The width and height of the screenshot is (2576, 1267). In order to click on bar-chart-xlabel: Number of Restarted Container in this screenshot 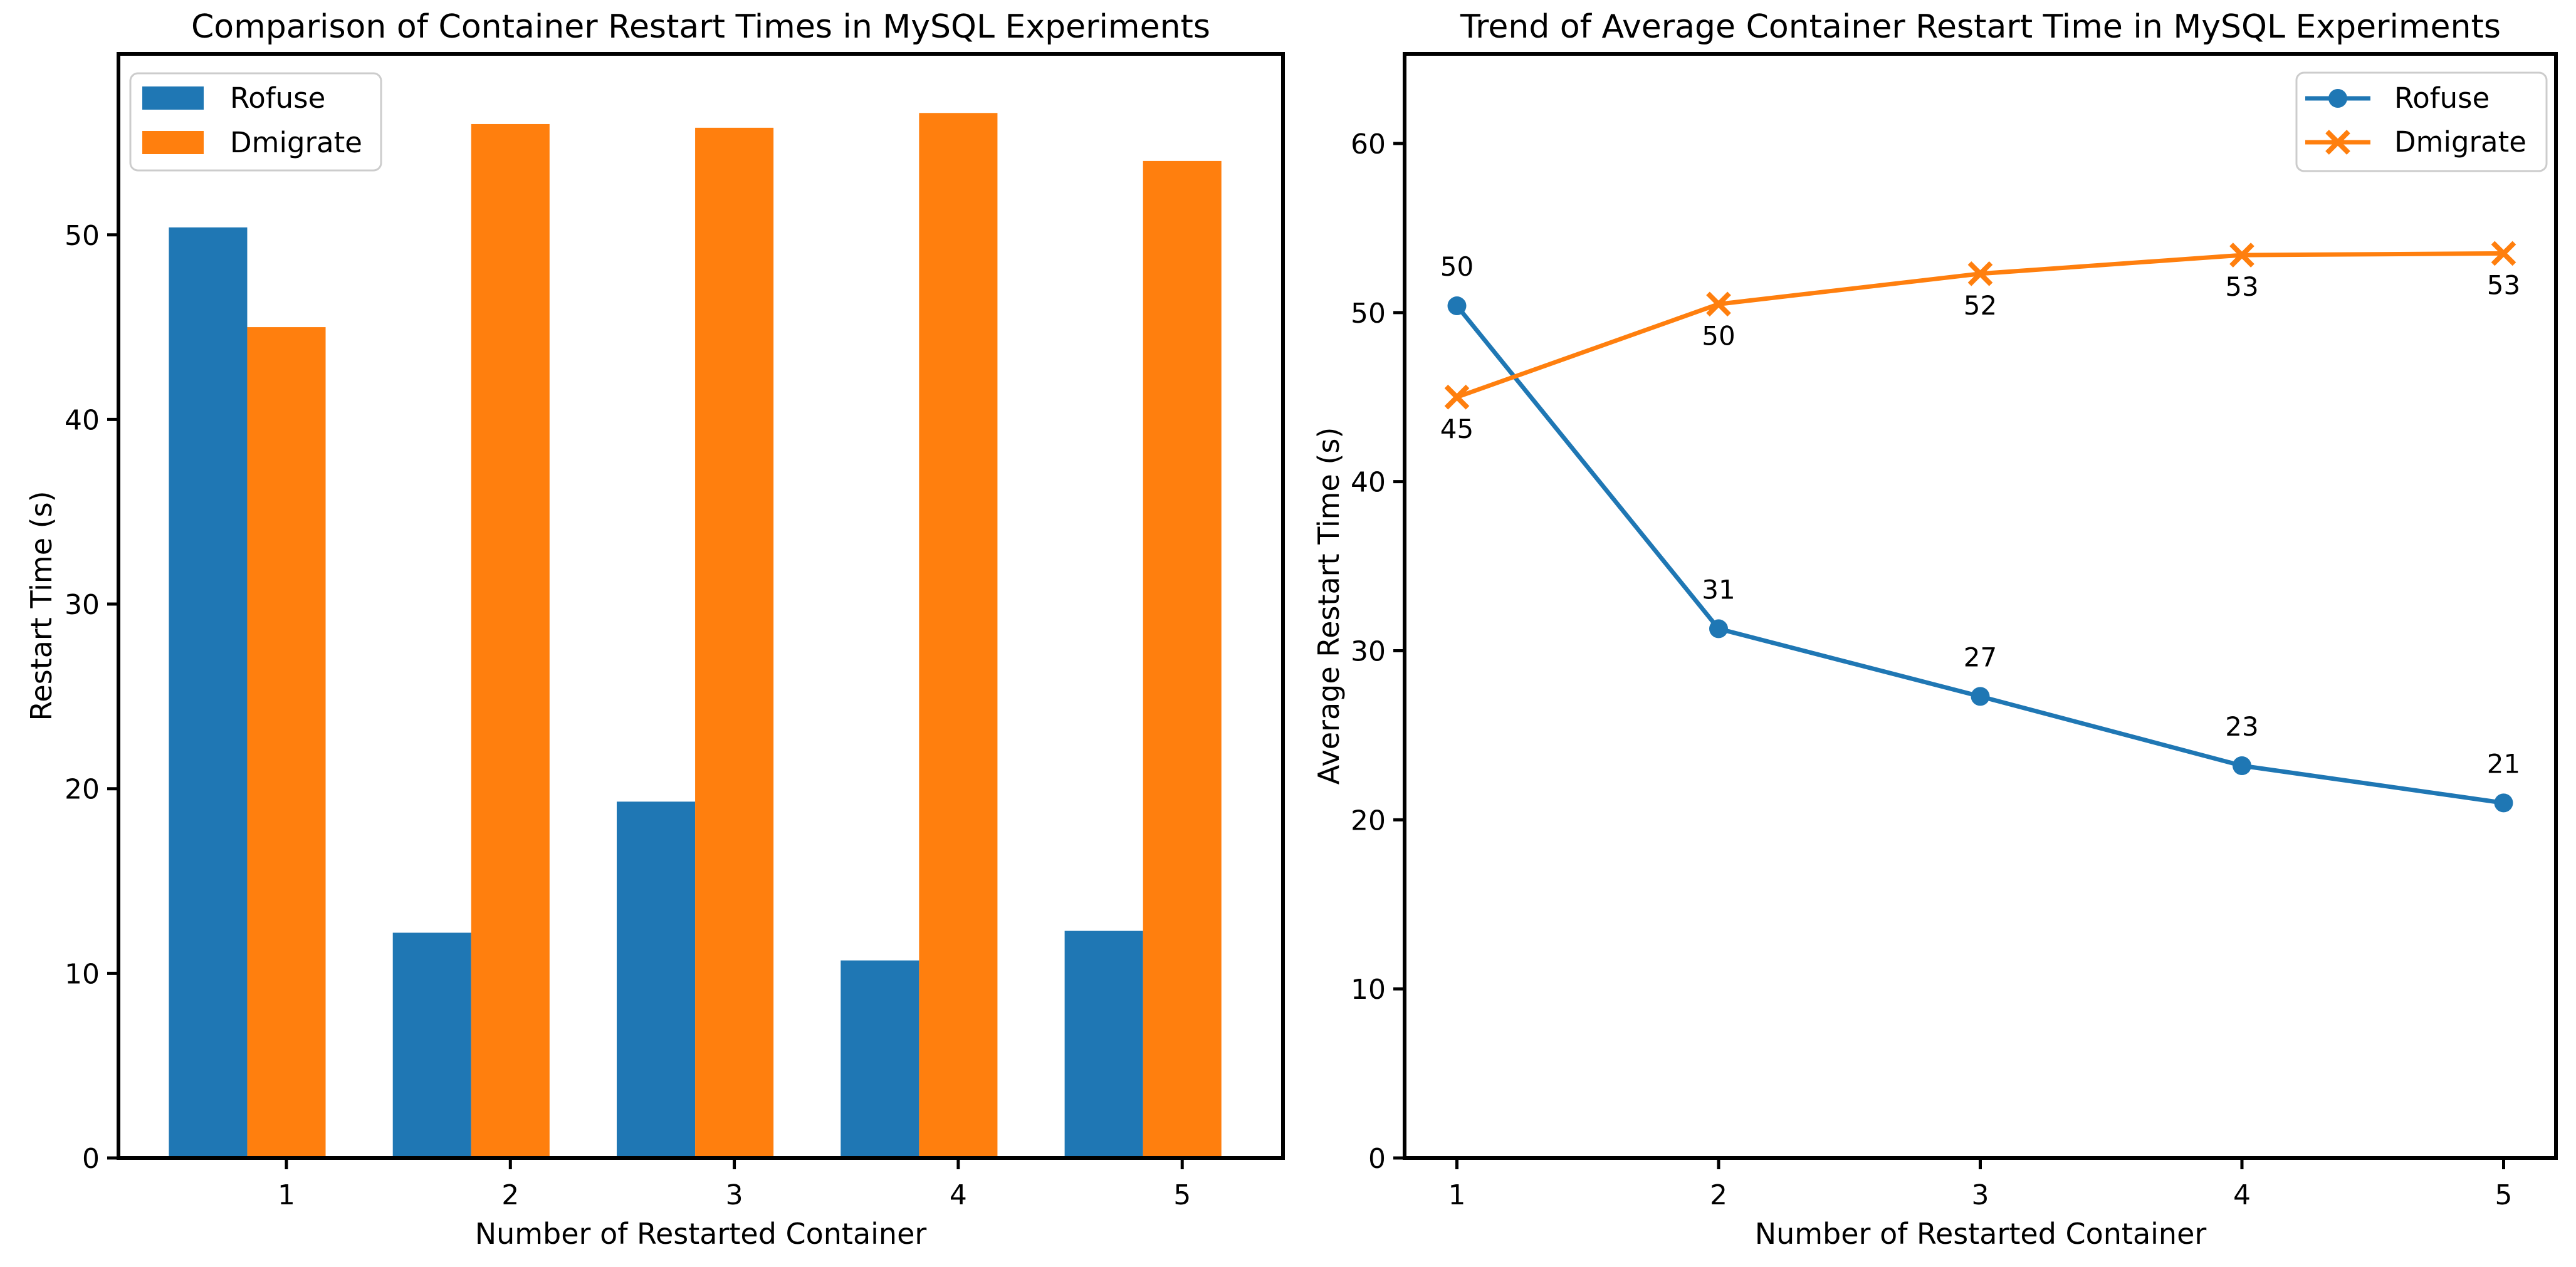, I will do `click(701, 1234)`.